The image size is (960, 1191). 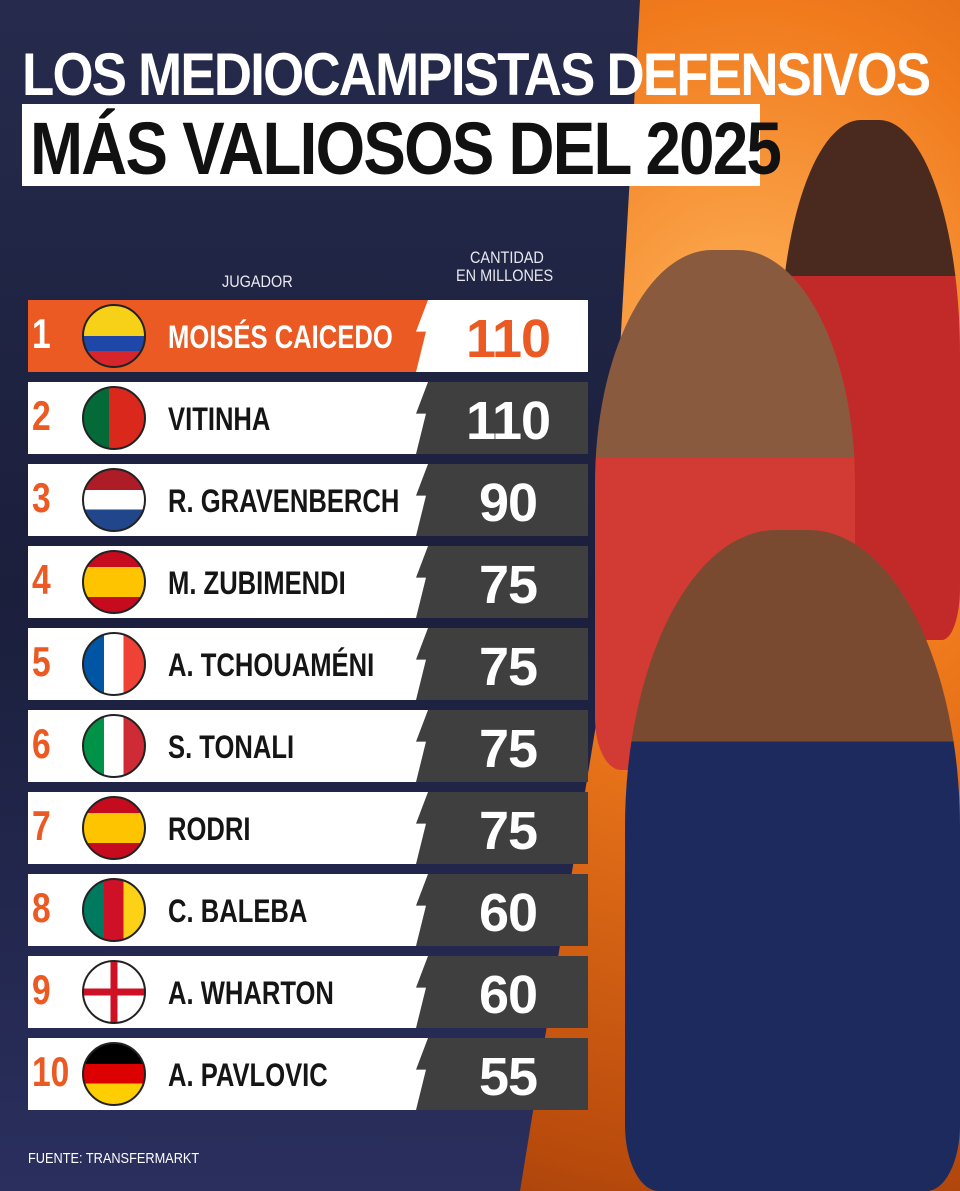 I want to click on england-flag-icon, so click(x=114, y=992).